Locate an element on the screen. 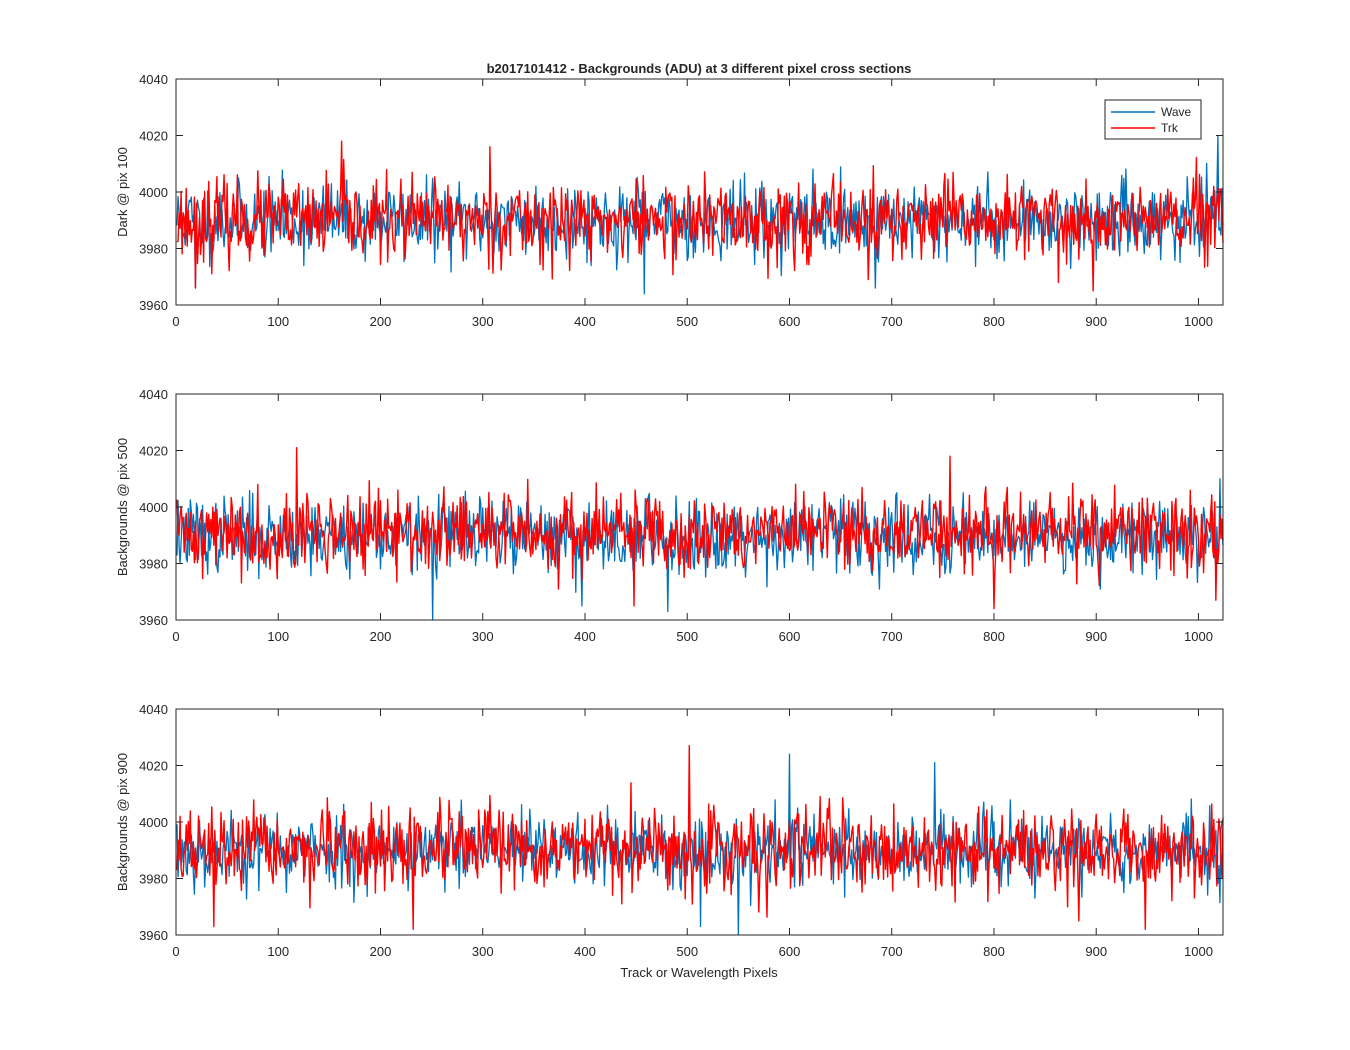 The width and height of the screenshot is (1350, 1050). series-line-wave is located at coordinates (700, 549).